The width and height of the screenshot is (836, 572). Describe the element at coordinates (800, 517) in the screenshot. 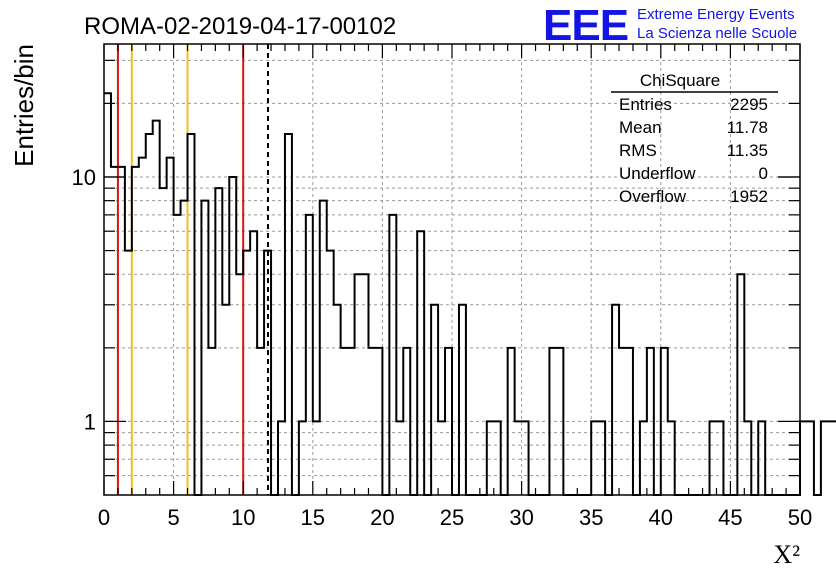

I see `x-tick-label: 50` at that location.